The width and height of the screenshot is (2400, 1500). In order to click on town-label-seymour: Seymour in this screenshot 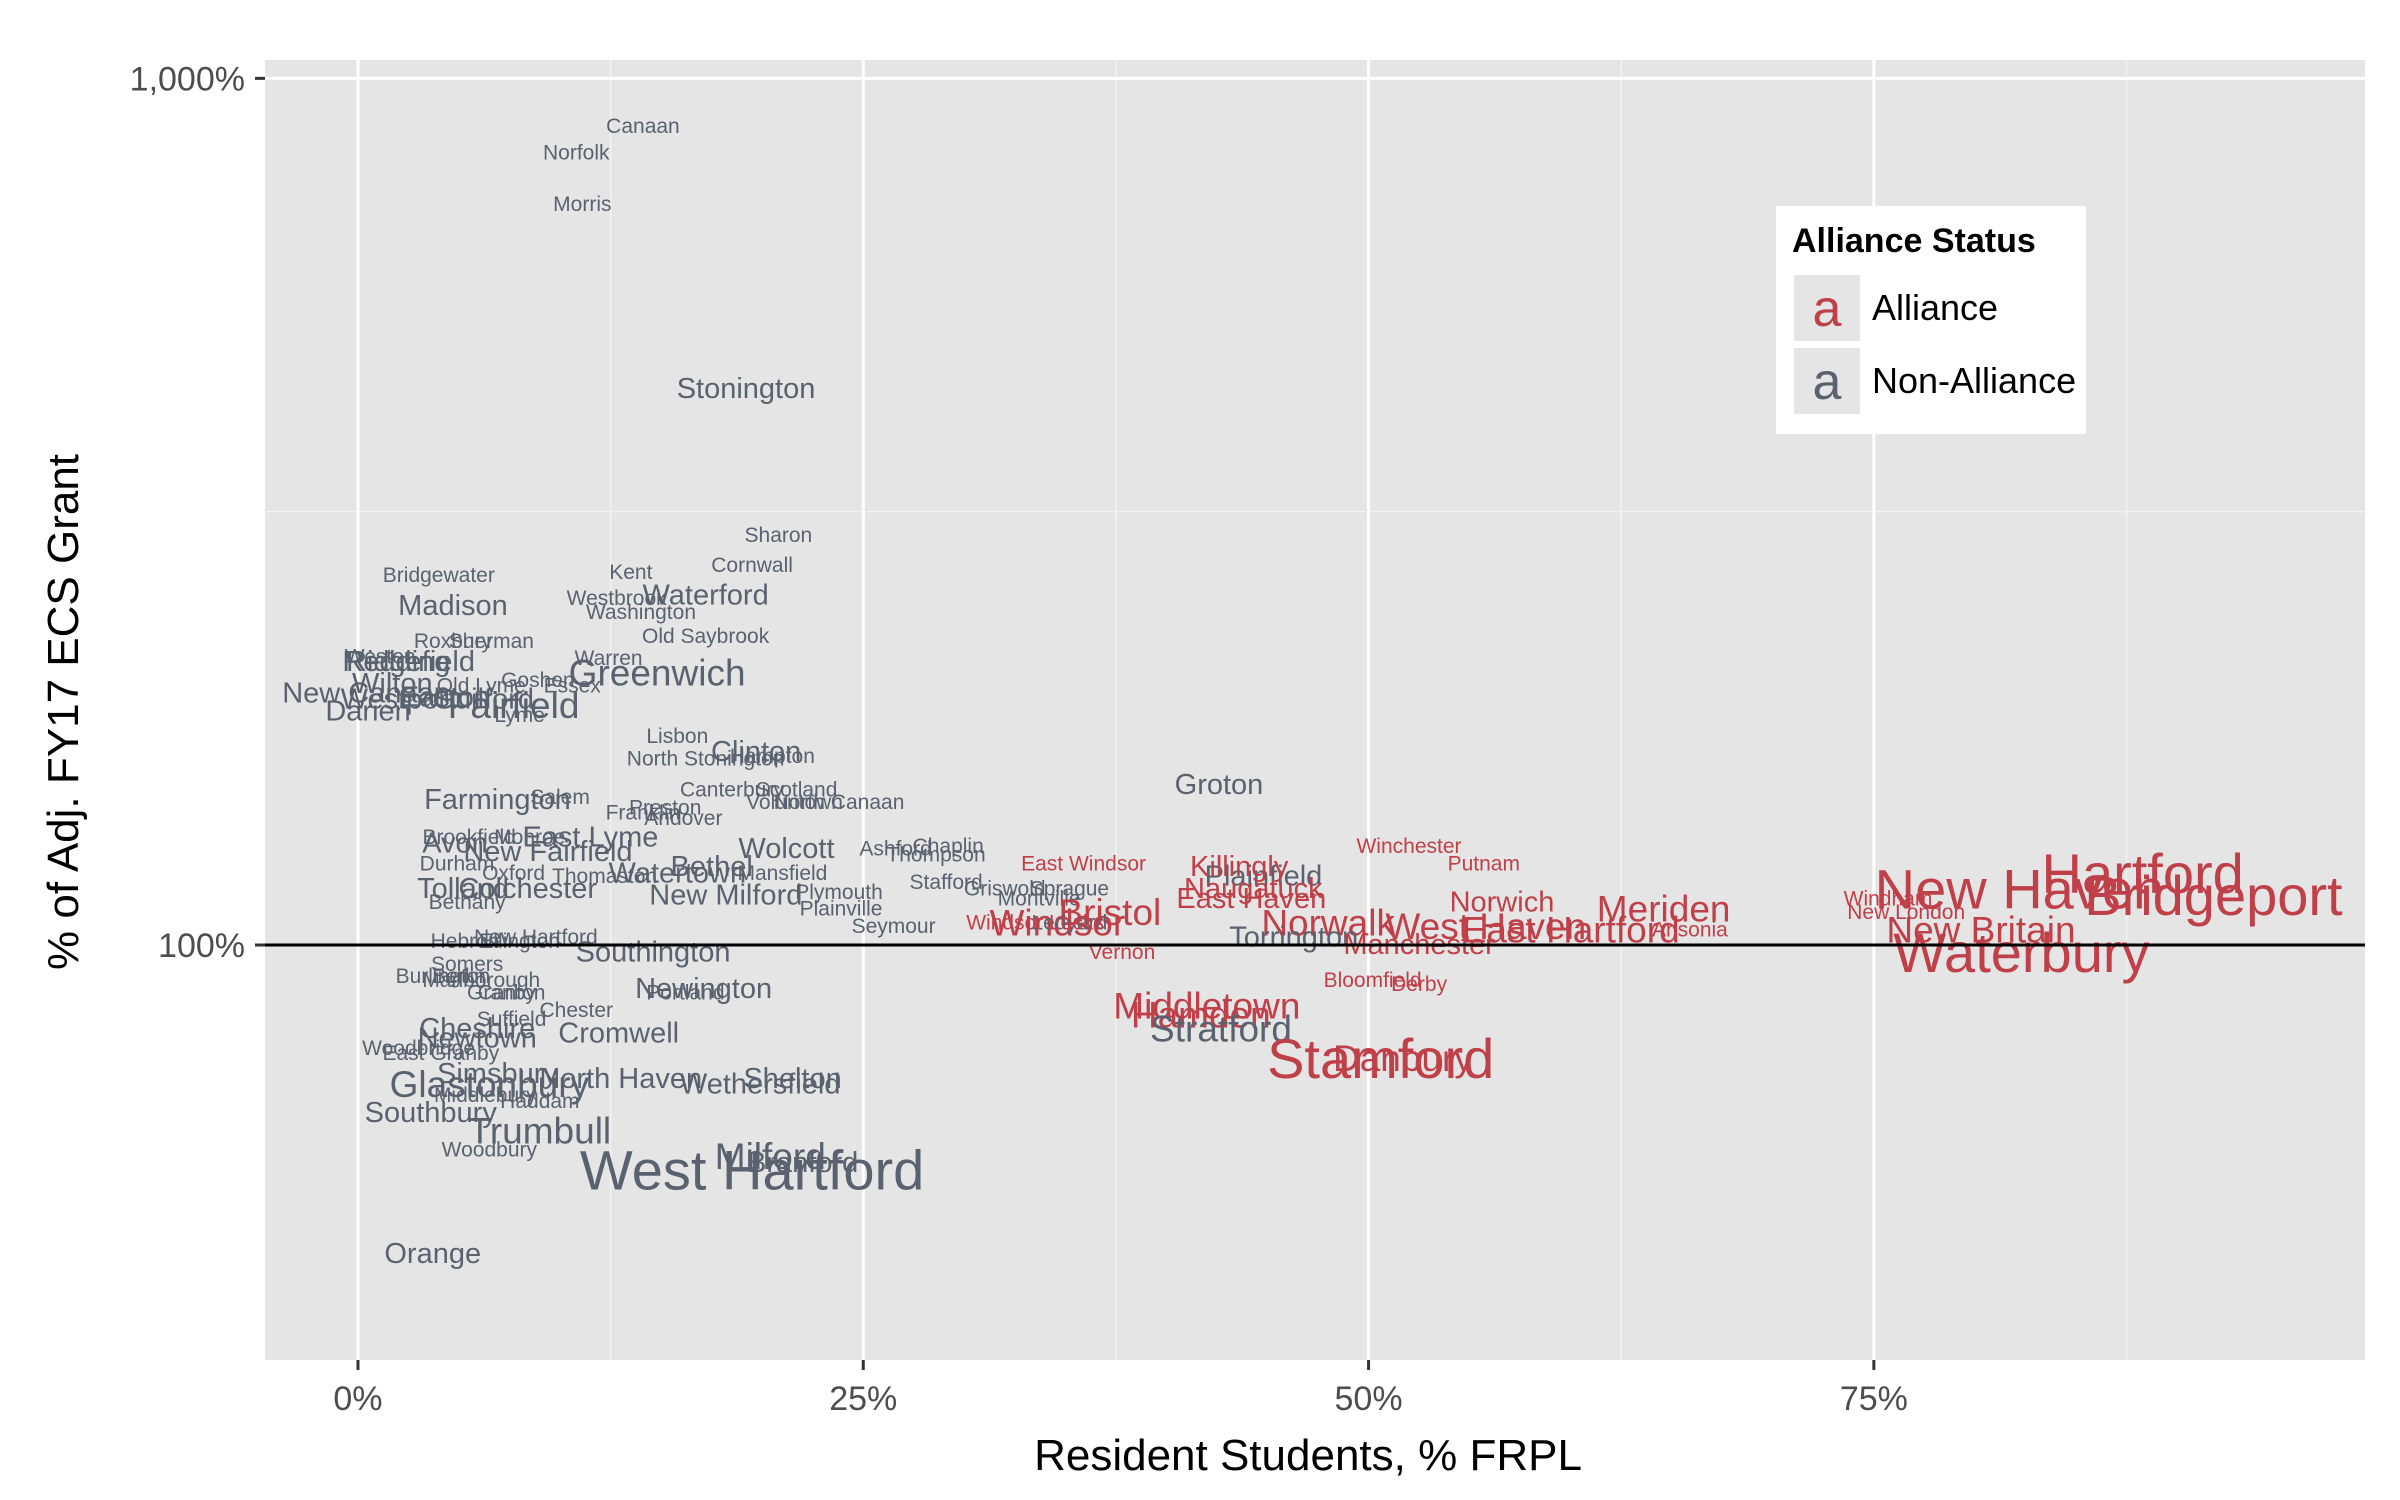, I will do `click(894, 926)`.